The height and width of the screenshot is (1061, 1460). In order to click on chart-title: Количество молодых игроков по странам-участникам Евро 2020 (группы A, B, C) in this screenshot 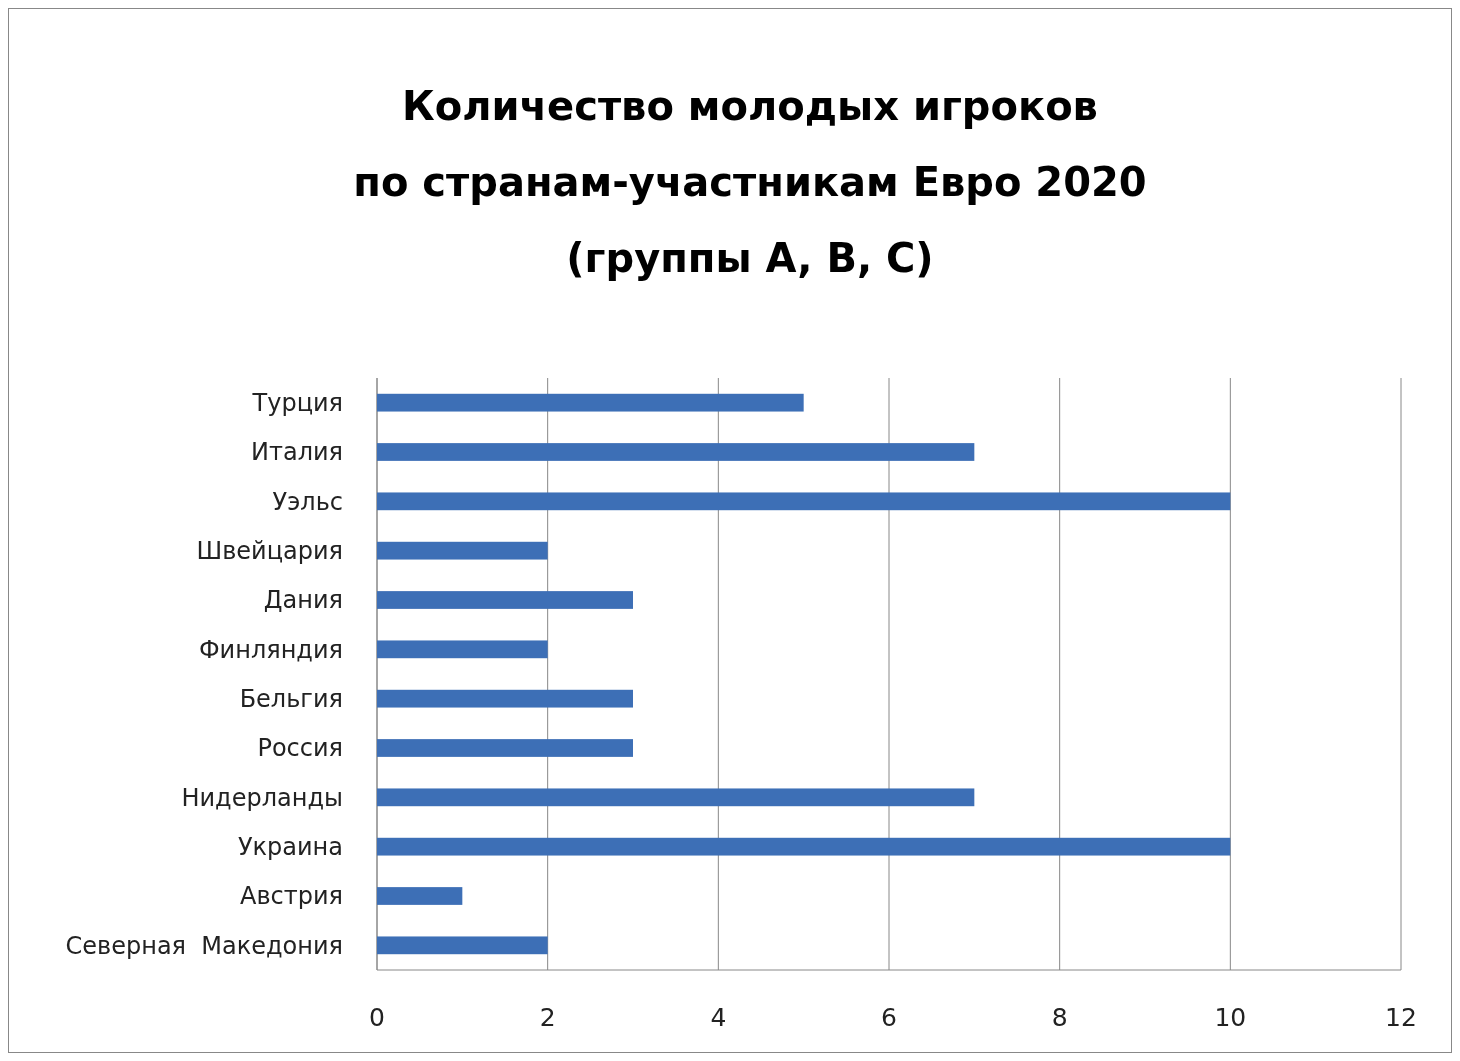, I will do `click(750, 182)`.